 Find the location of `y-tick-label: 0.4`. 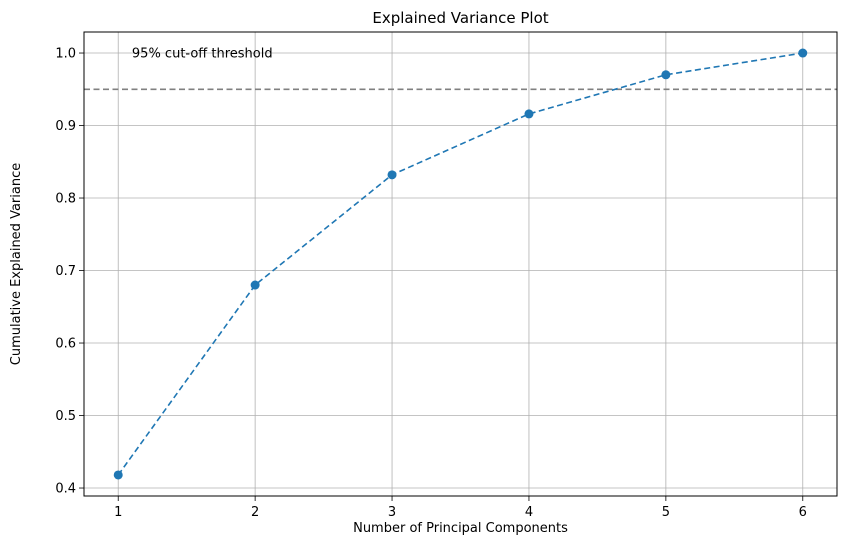

y-tick-label: 0.4 is located at coordinates (65, 489).